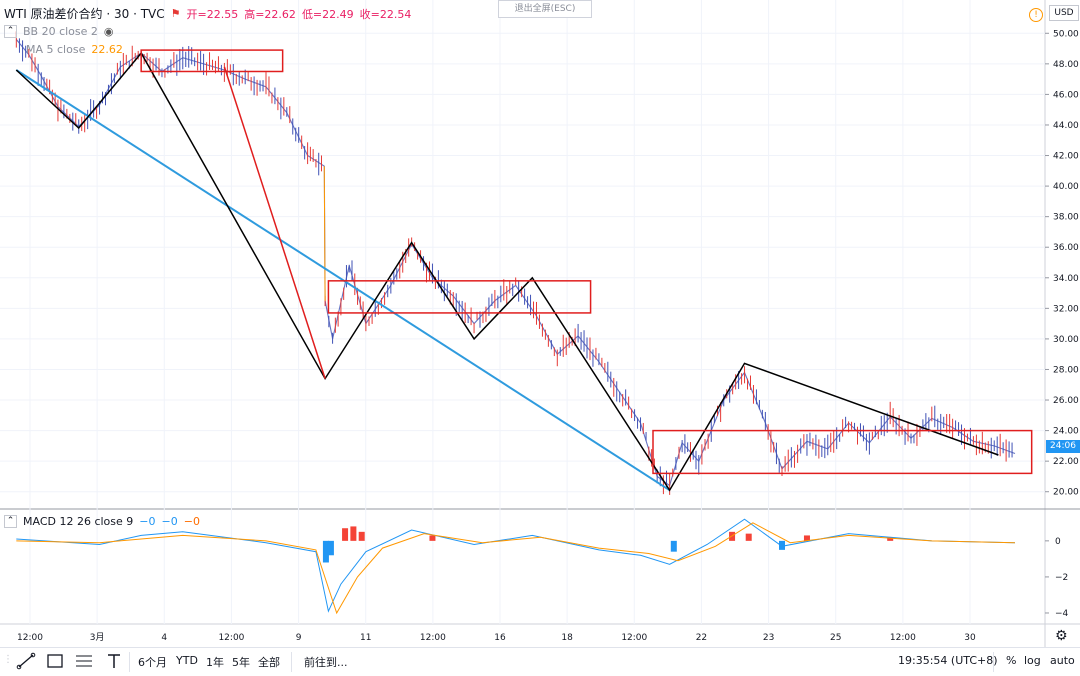 The height and width of the screenshot is (676, 1080). Describe the element at coordinates (385, 14) in the screenshot. I see `close-value: 收=22.54` at that location.